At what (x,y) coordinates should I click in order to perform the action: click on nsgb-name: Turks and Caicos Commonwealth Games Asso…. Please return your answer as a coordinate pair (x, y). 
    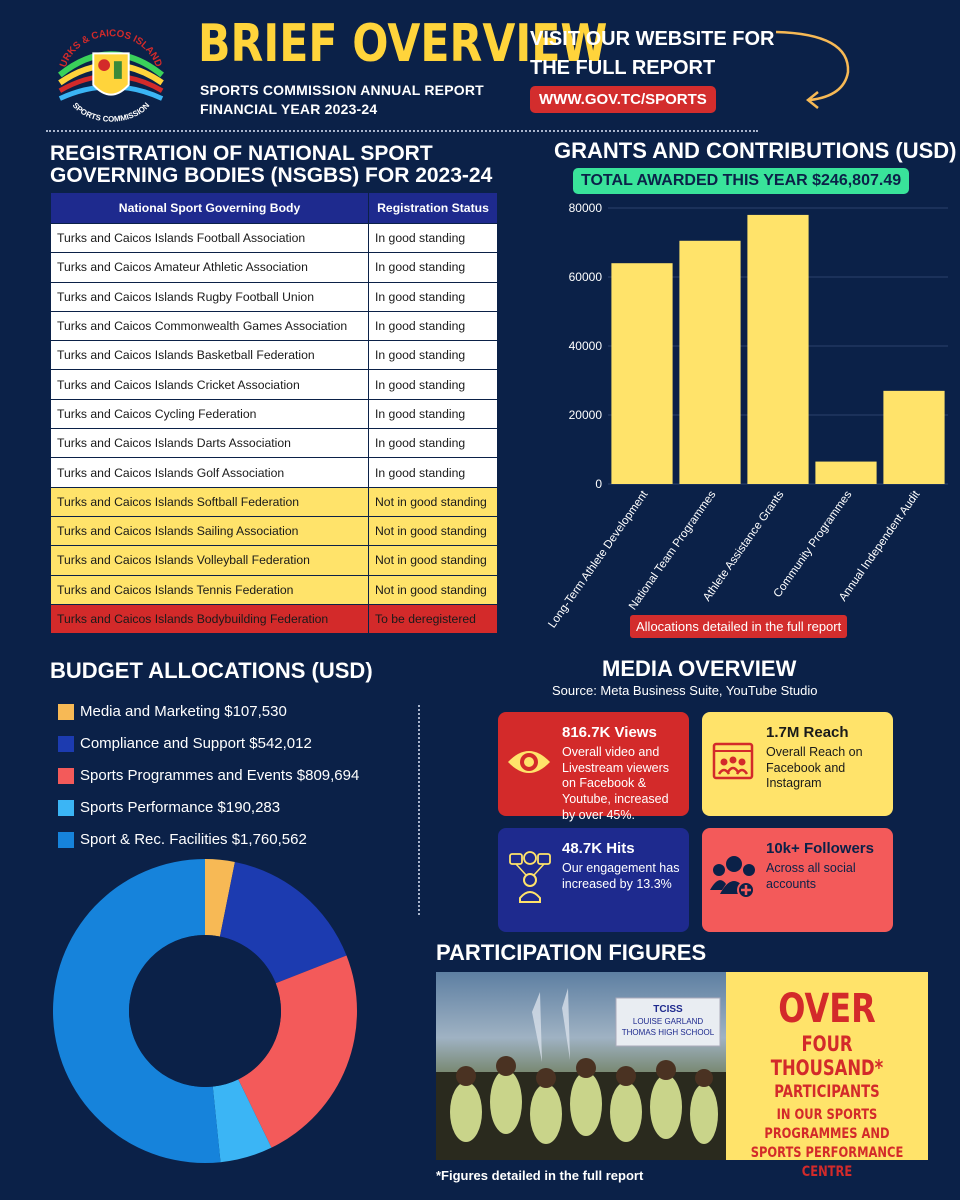
    Looking at the image, I should click on (209, 326).